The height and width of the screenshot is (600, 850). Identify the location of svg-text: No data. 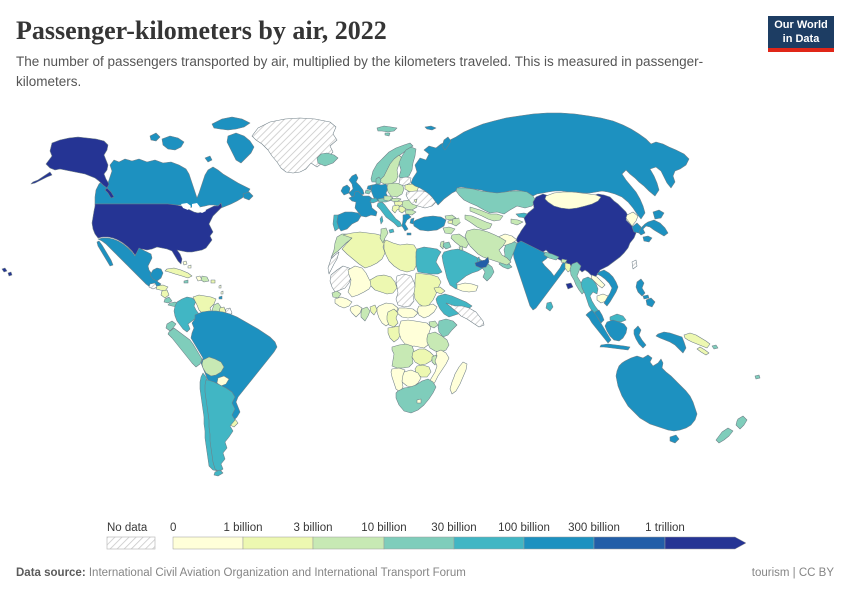
(127, 528).